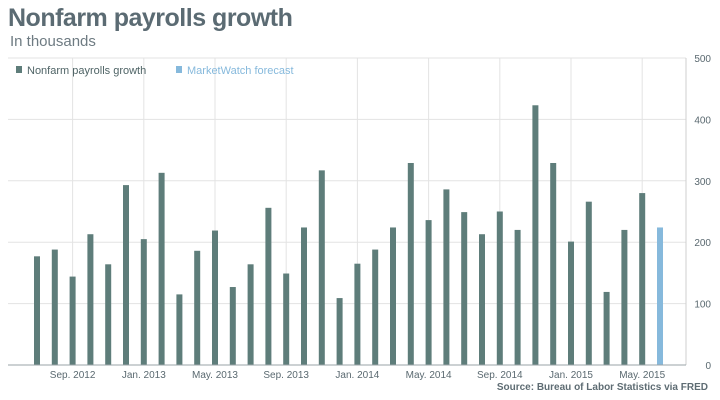 This screenshot has height=400, width=720. I want to click on x-tick-label: Jan. 2013, so click(144, 375).